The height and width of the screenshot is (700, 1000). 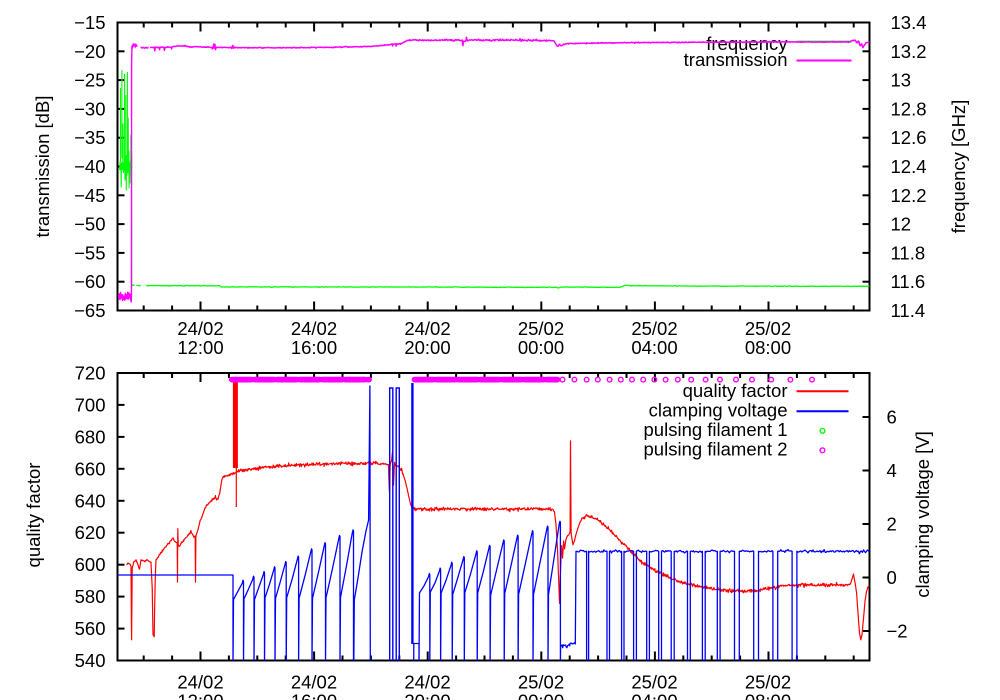 I want to click on svg-text: 4, so click(x=892, y=470).